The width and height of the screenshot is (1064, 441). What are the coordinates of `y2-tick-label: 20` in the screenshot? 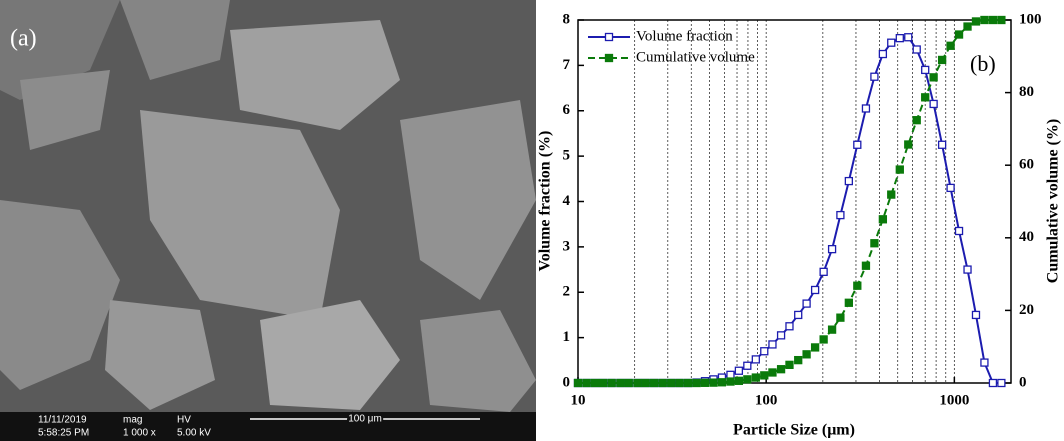 It's located at (1026, 310).